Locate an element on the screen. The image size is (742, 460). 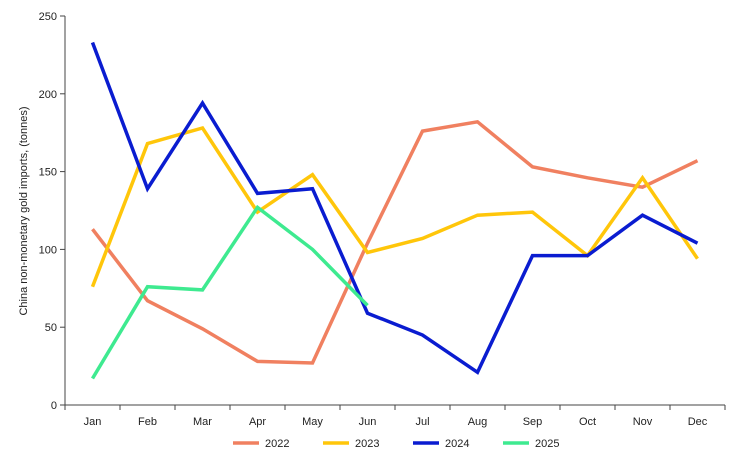
x-tick-label: Jul is located at coordinates (422, 422).